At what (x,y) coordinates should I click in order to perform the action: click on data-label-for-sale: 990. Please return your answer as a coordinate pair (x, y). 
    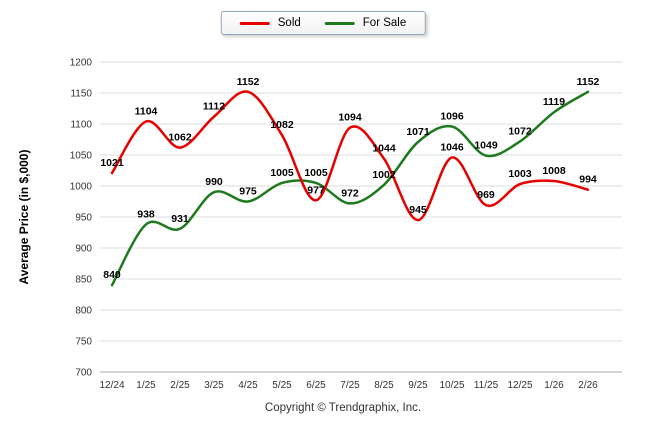
    Looking at the image, I should click on (214, 182).